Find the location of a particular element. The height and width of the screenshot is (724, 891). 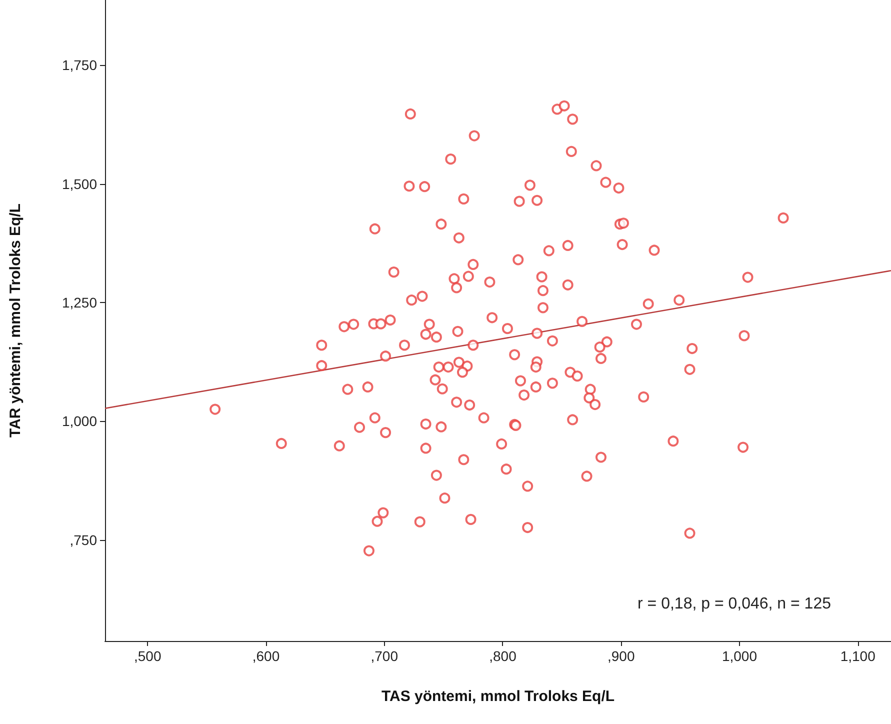

y-tick-label: 1,250 is located at coordinates (80, 302).